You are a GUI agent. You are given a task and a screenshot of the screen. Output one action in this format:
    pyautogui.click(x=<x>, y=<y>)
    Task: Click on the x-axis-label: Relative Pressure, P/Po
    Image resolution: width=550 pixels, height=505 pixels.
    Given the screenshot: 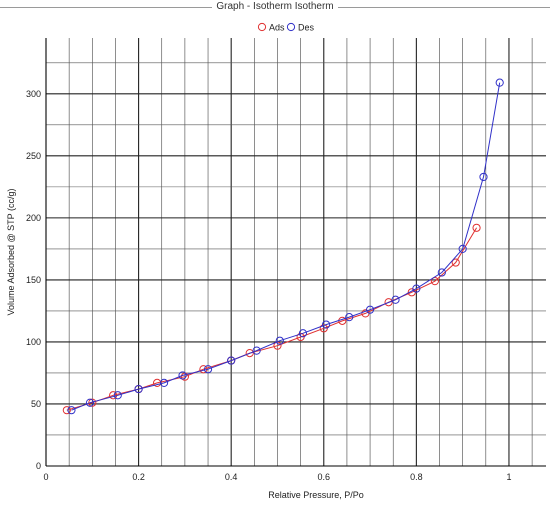 What is the action you would take?
    pyautogui.click(x=316, y=495)
    